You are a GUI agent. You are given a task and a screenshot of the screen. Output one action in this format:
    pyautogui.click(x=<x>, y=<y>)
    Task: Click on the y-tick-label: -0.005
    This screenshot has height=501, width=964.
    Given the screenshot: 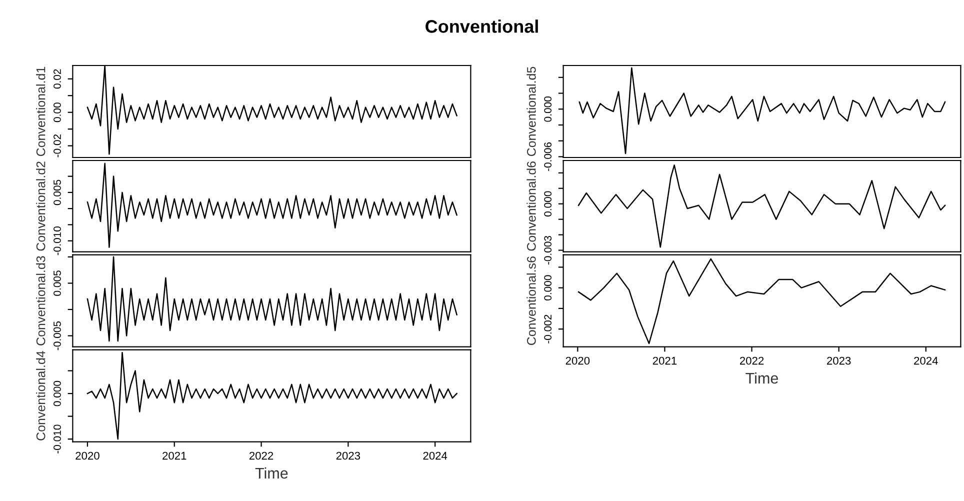 What is the action you would take?
    pyautogui.click(x=57, y=335)
    